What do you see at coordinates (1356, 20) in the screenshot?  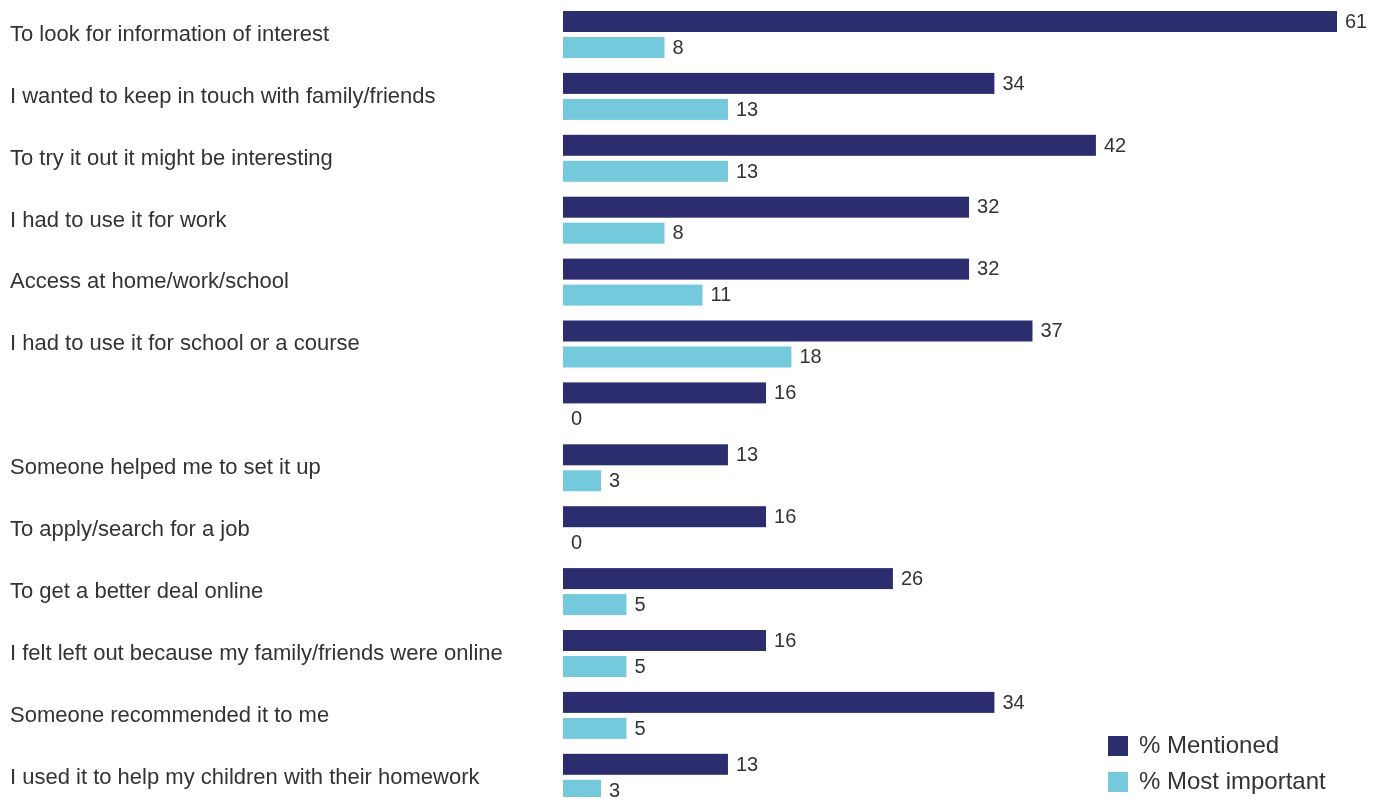 I see `data-label: 61` at bounding box center [1356, 20].